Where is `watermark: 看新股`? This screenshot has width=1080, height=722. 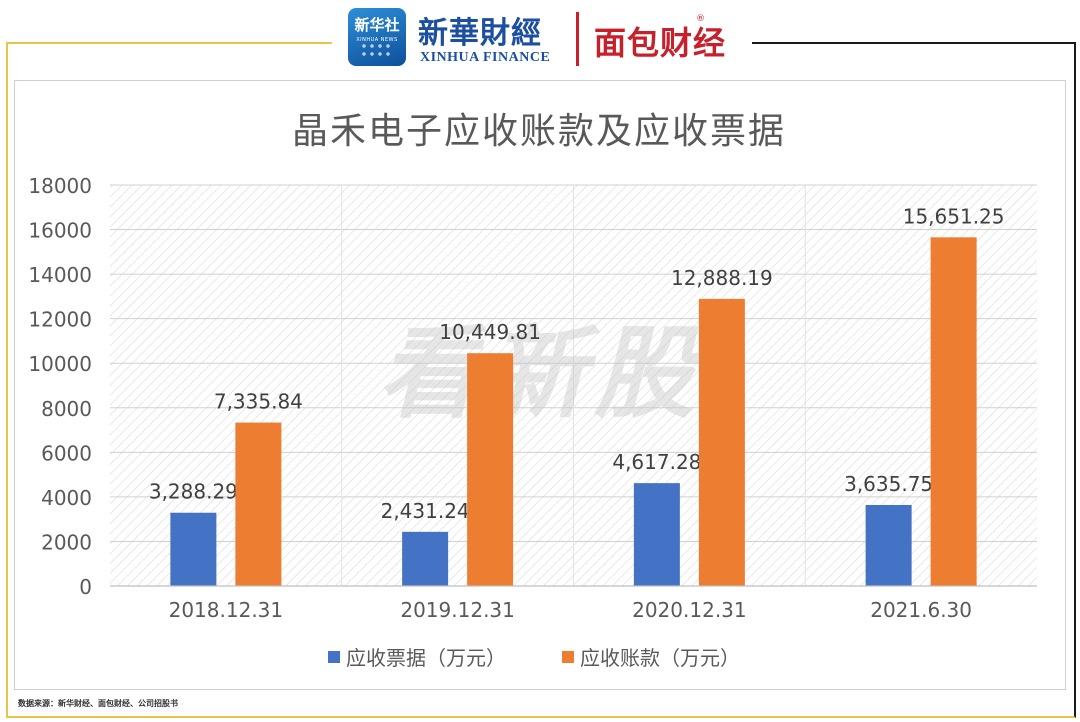 watermark: 看新股 is located at coordinates (541, 373).